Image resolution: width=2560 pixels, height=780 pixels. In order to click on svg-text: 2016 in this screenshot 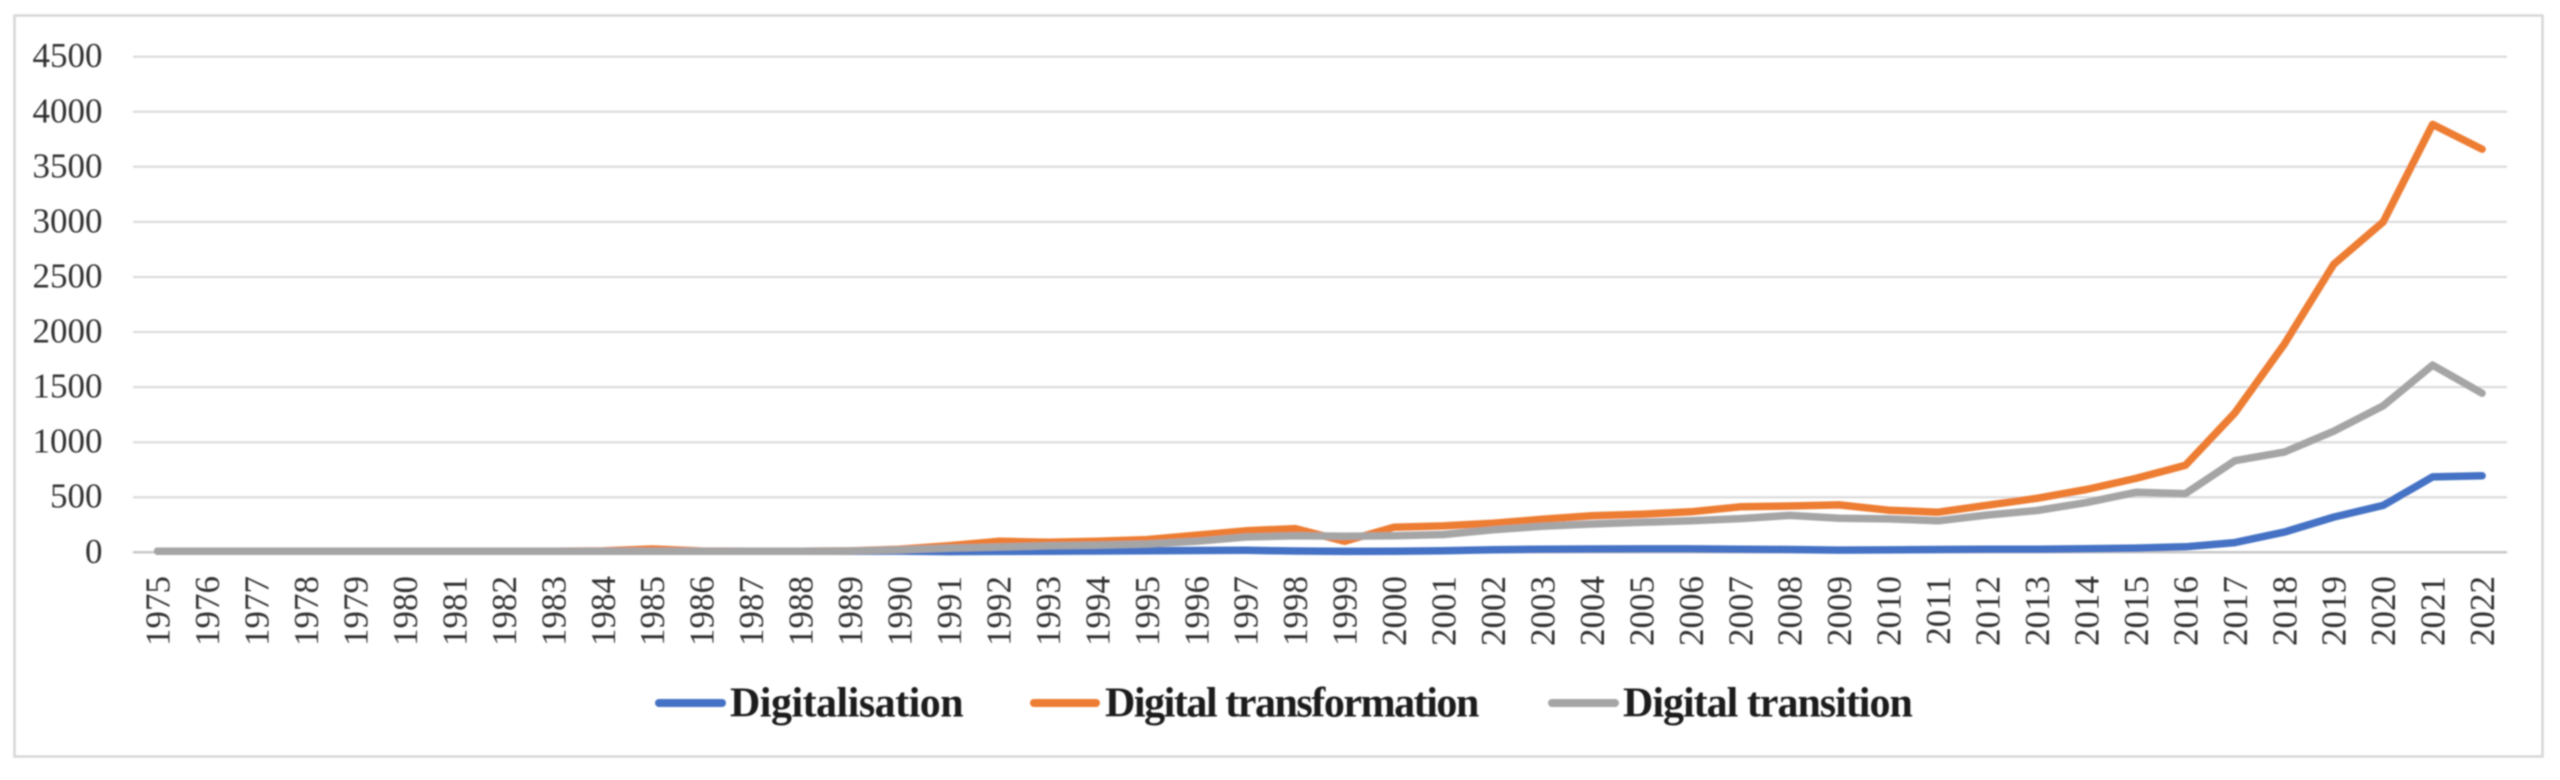, I will do `click(2185, 611)`.